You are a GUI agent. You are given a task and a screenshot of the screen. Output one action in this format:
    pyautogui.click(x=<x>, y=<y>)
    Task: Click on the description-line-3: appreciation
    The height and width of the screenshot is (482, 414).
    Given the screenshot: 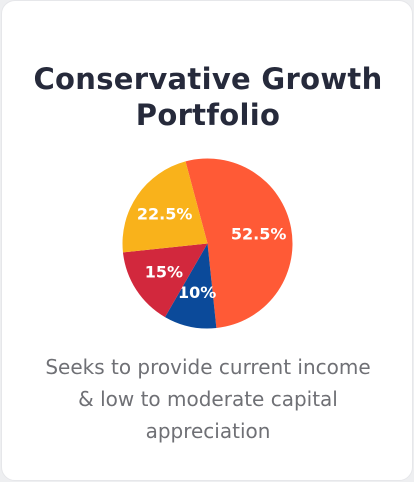 What is the action you would take?
    pyautogui.click(x=208, y=431)
    